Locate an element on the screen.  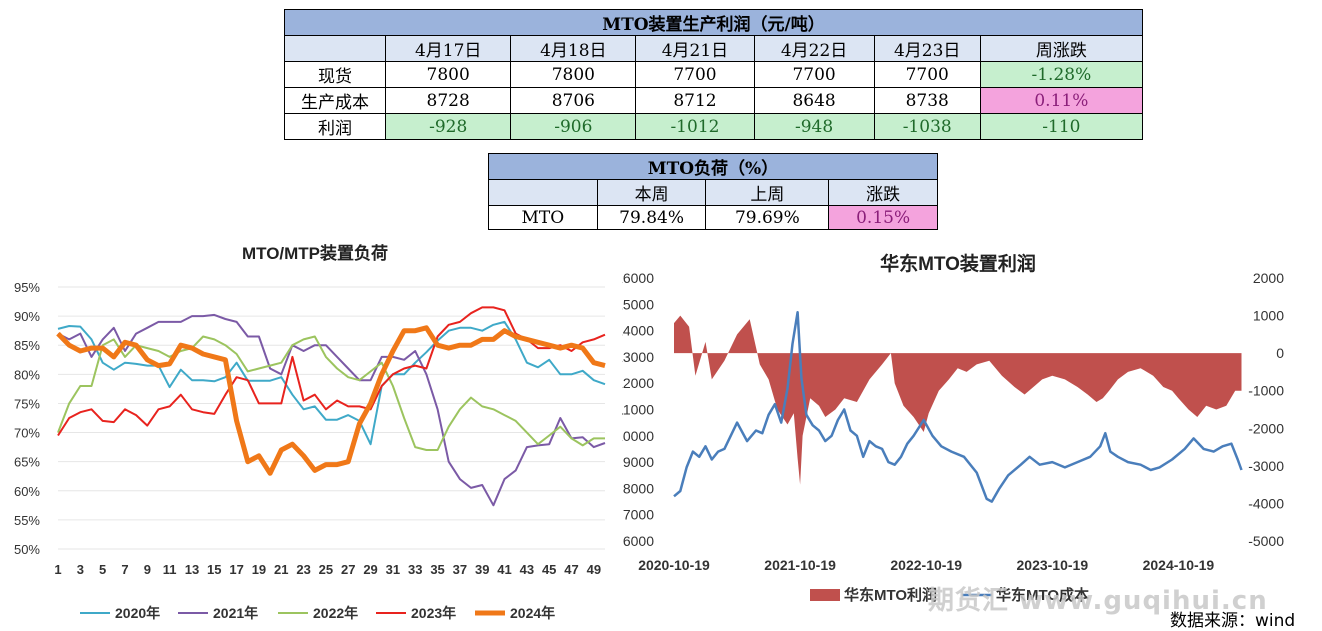
right-tick-label: -2000 is located at coordinates (1266, 428).